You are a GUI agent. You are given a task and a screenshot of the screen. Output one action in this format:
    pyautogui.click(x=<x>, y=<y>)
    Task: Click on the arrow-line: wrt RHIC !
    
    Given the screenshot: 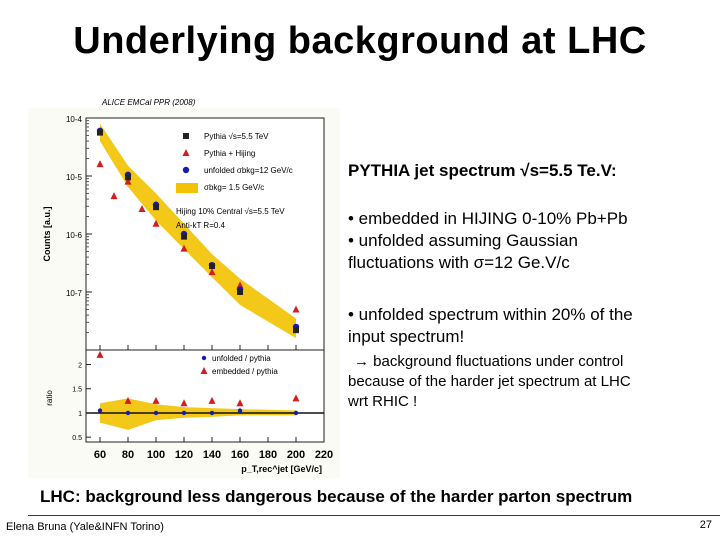 What is the action you would take?
    pyautogui.click(x=383, y=401)
    